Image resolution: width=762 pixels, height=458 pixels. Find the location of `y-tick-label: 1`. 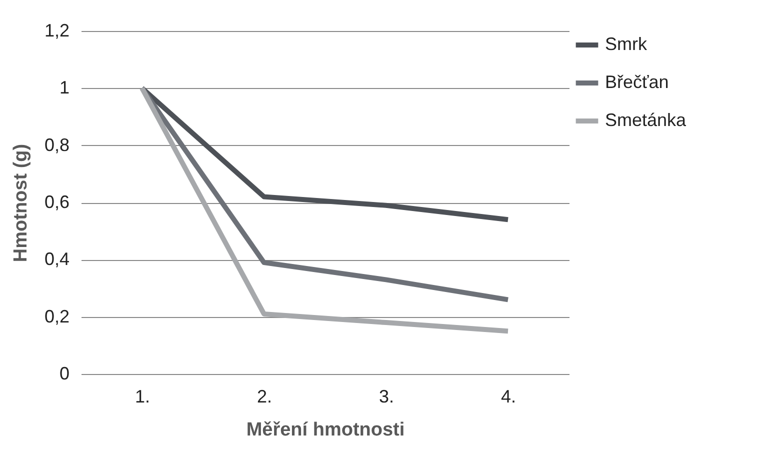

y-tick-label: 1 is located at coordinates (64, 88).